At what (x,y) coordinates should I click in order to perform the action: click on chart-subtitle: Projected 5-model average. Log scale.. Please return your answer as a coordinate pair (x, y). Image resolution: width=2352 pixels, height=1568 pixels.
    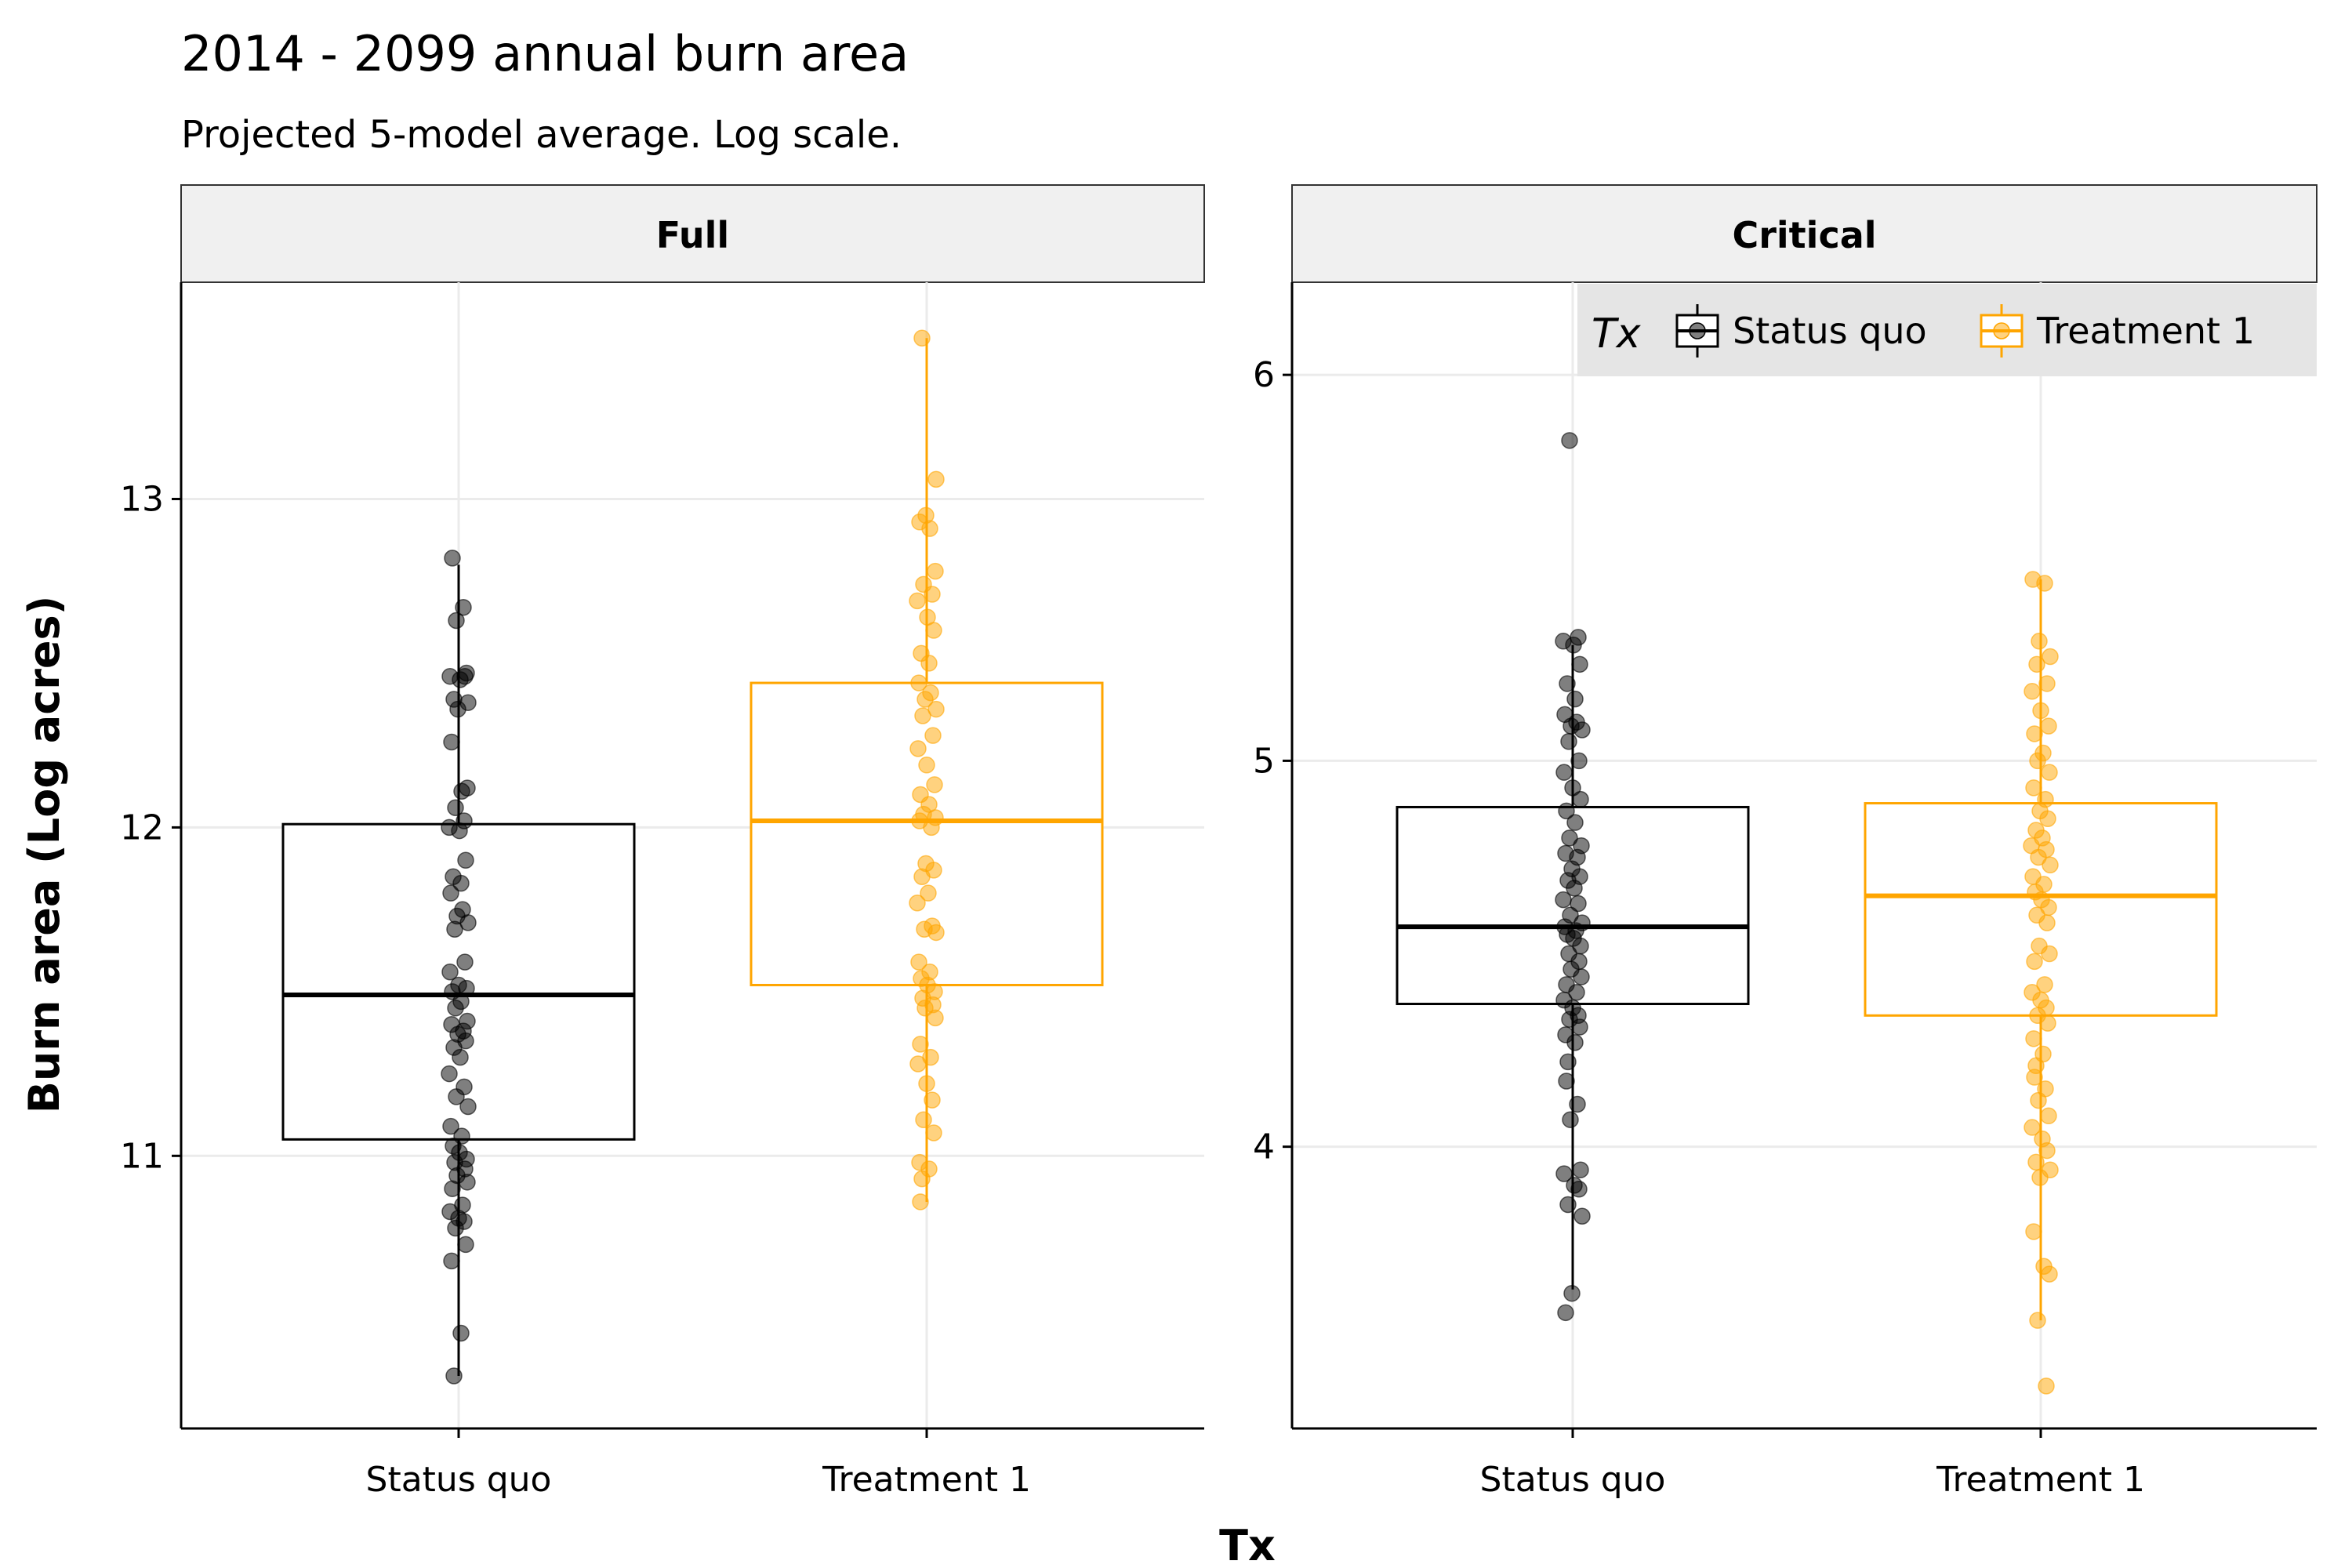
    Looking at the image, I should click on (541, 135).